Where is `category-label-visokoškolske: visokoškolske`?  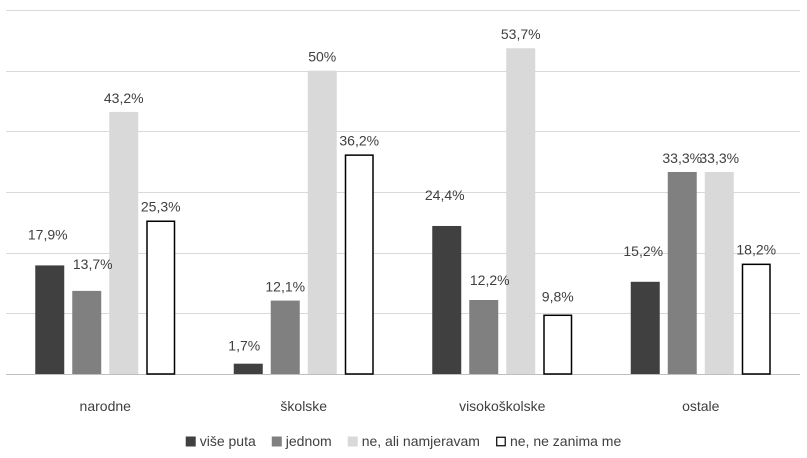 category-label-visokoškolske: visokoškolske is located at coordinates (502, 406).